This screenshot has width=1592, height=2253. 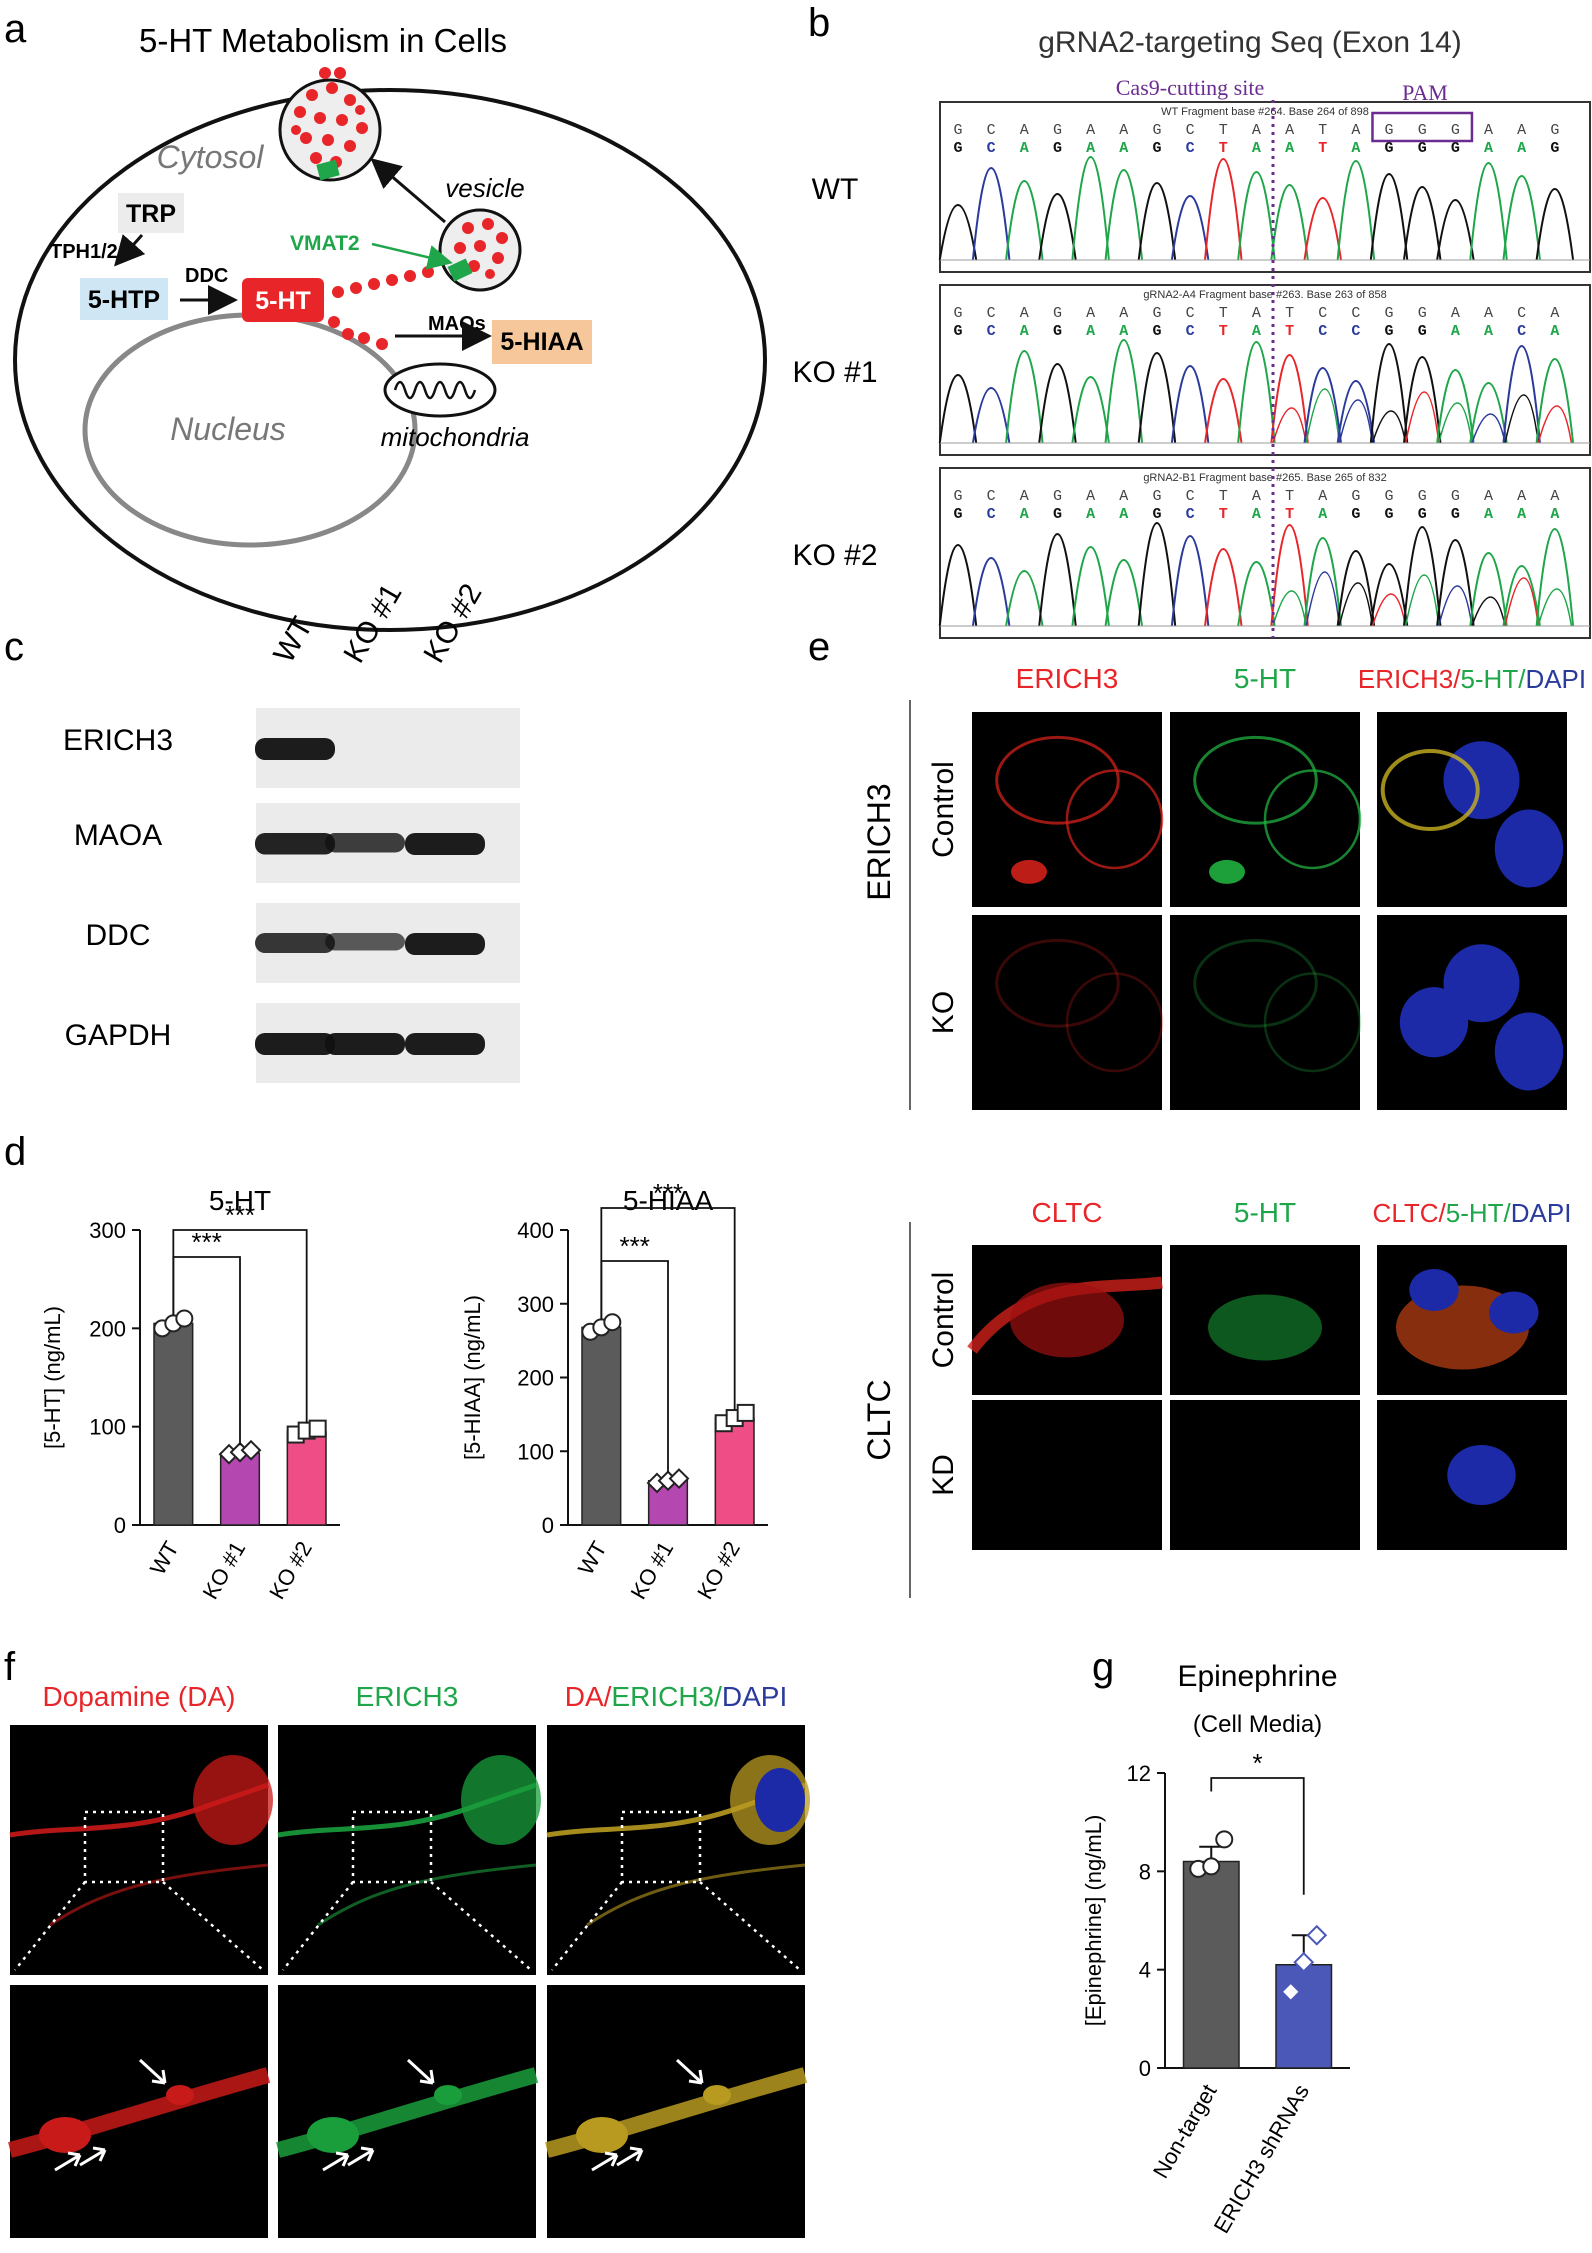 What do you see at coordinates (472, 1377) in the screenshot?
I see `y-axis-label: [5-HIAA] (ng/mL)` at bounding box center [472, 1377].